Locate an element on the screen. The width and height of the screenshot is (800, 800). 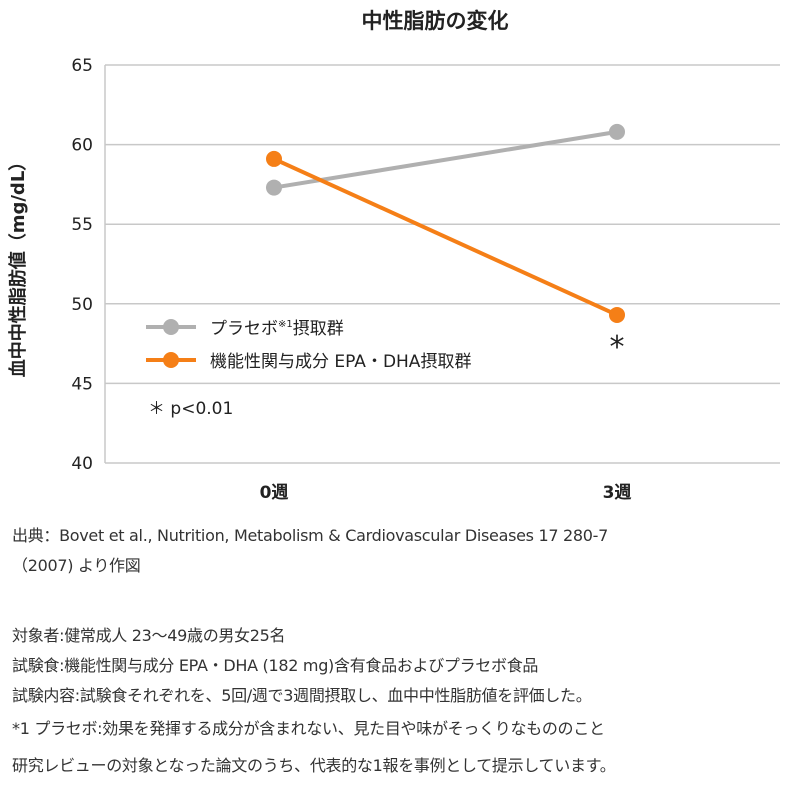
x-tick-label: 0週 is located at coordinates (274, 493).